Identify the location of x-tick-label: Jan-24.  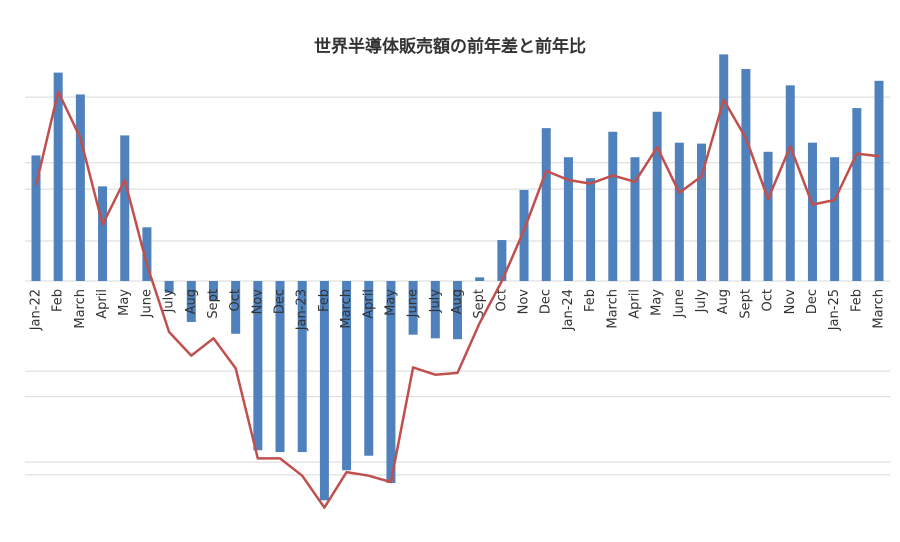
(568, 310).